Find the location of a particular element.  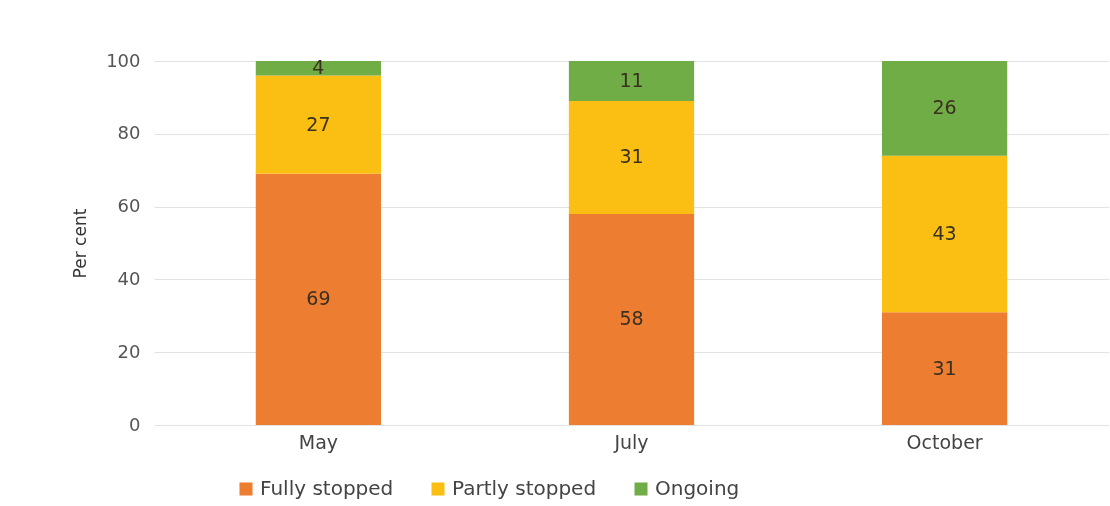

y-tick-label: 40 is located at coordinates (129, 278).